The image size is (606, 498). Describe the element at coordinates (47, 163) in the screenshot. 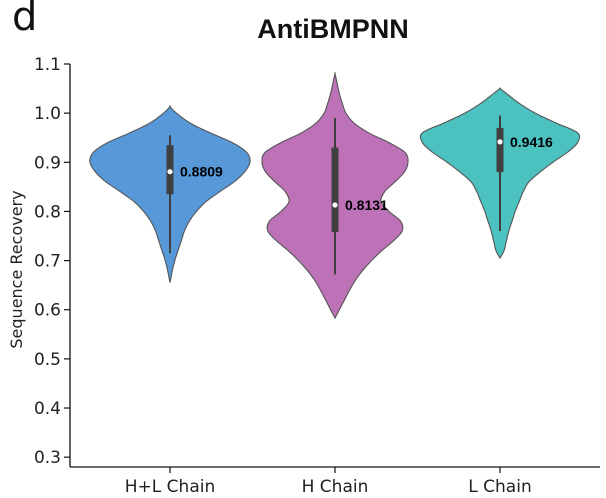

I see `y-tick-label: 0.9` at that location.